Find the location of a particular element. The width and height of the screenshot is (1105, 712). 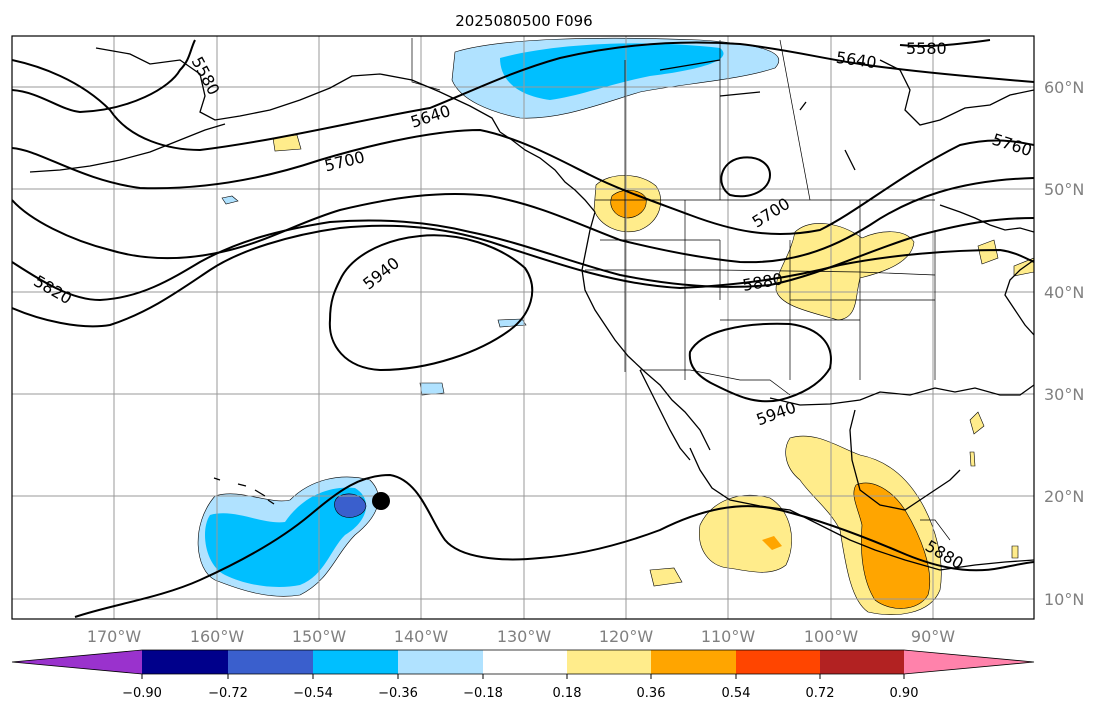

lat-label: 60°N is located at coordinates (1064, 87).